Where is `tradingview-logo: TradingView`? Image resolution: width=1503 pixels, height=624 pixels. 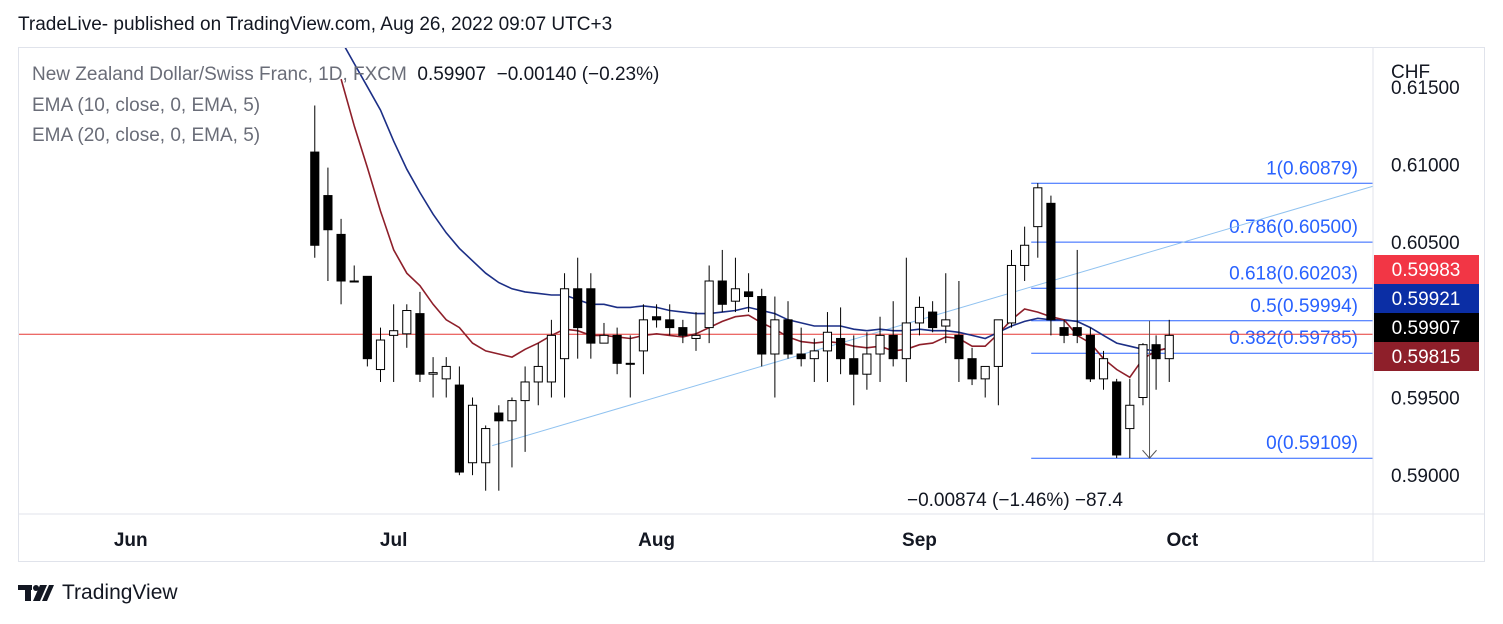 tradingview-logo: TradingView is located at coordinates (98, 593).